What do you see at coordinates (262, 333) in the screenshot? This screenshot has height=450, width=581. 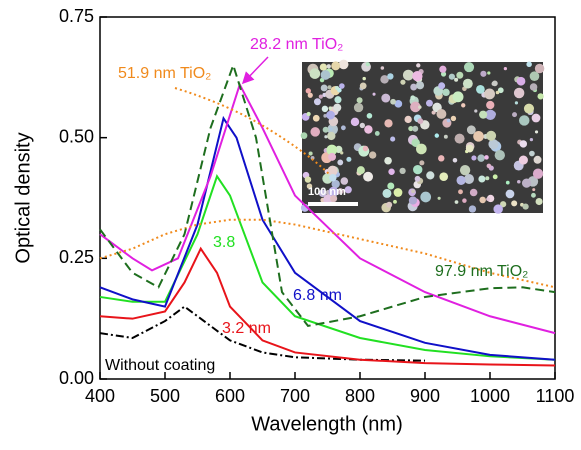 I see `series-line` at bounding box center [262, 333].